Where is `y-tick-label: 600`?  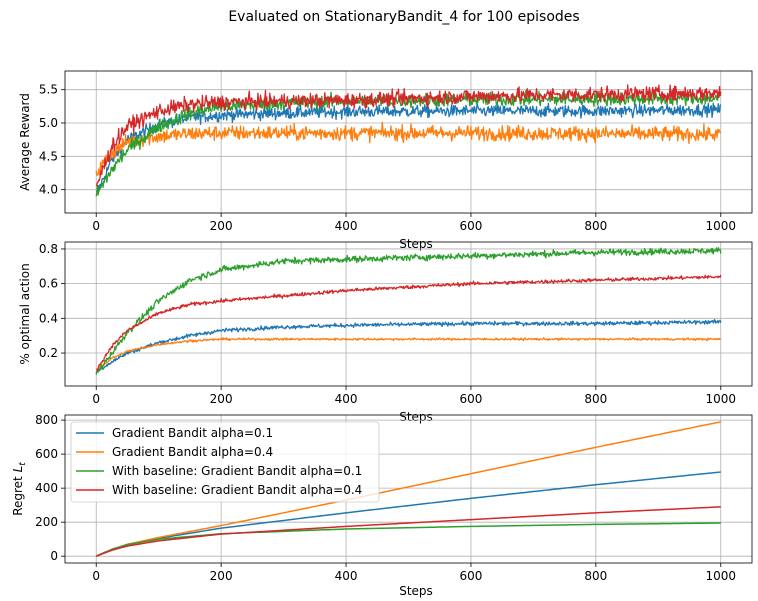
y-tick-label: 600 is located at coordinates (46, 454).